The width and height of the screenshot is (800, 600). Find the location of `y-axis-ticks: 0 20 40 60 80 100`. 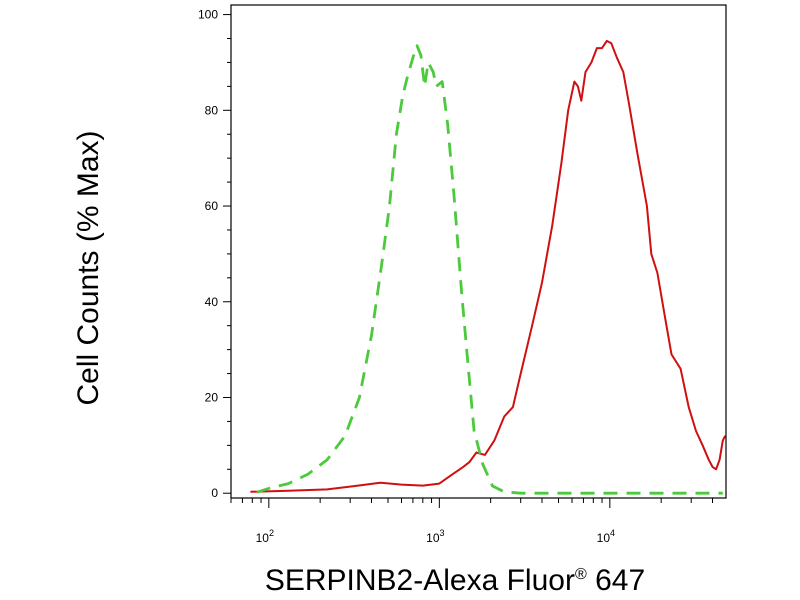

y-axis-ticks: 0 20 40 60 80 100 is located at coordinates (214, 254).